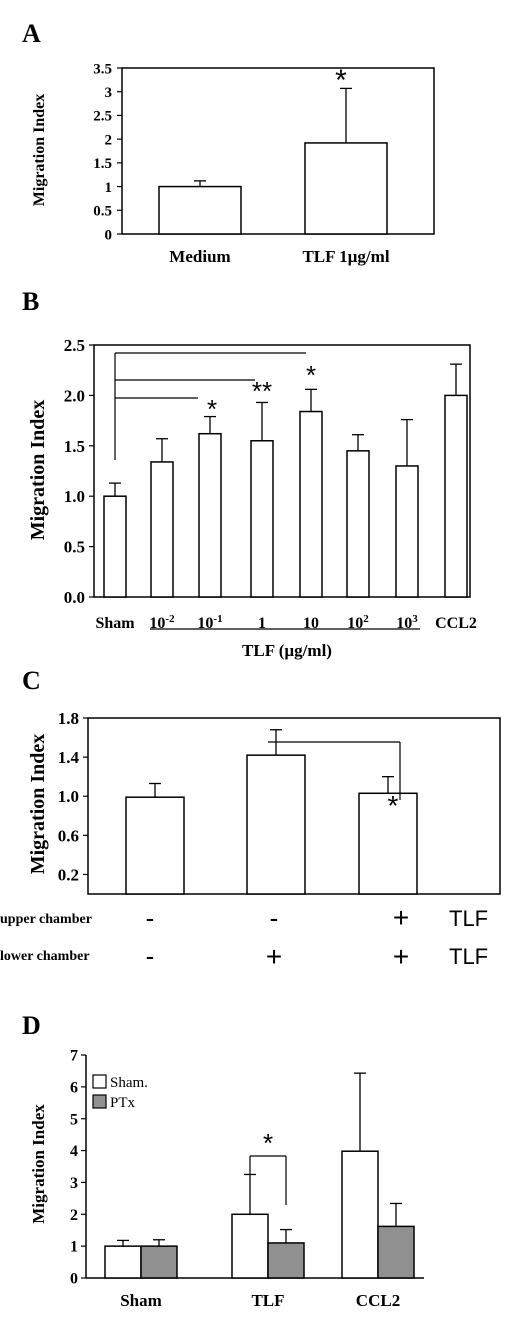 The height and width of the screenshot is (1323, 510). What do you see at coordinates (38, 1164) in the screenshot?
I see `panel-d-y-axis-label: Migration Index` at bounding box center [38, 1164].